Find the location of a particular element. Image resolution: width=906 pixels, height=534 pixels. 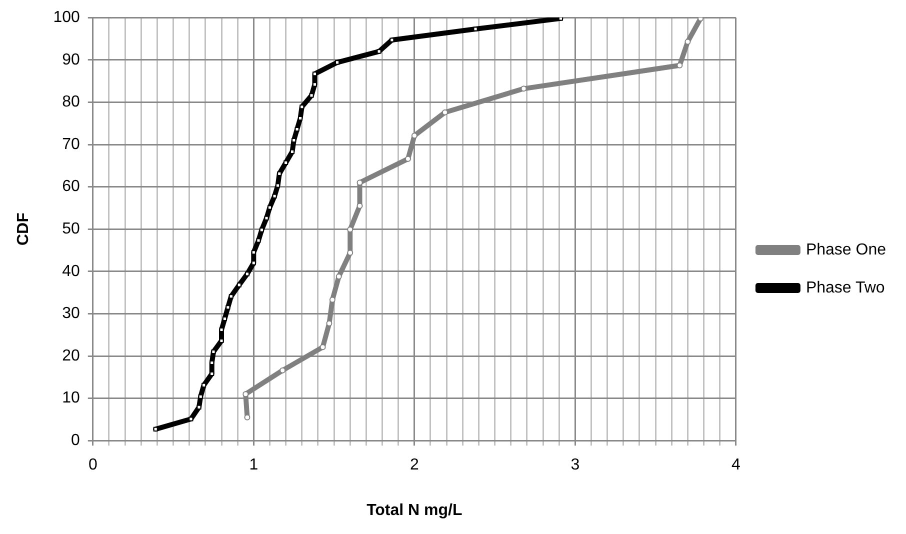

y-tick-label: 80 is located at coordinates (71, 102).